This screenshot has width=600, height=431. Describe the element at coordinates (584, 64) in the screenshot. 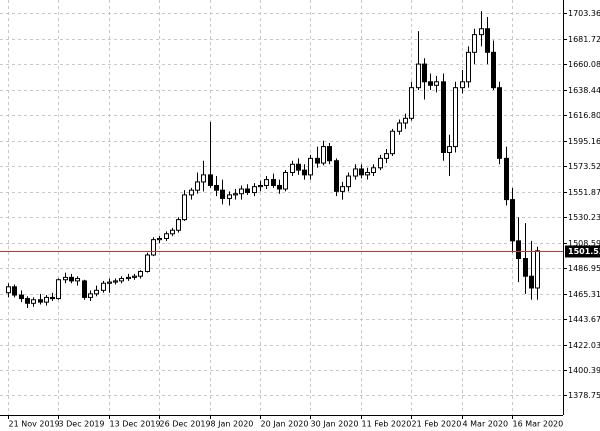

I see `y-tick-label: 1660.08` at that location.